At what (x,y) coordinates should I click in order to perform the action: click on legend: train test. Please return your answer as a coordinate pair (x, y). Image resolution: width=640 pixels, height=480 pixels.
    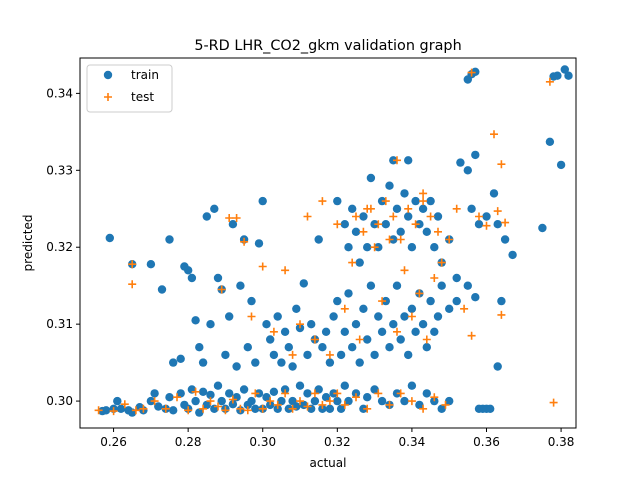
    Looking at the image, I should click on (129, 88).